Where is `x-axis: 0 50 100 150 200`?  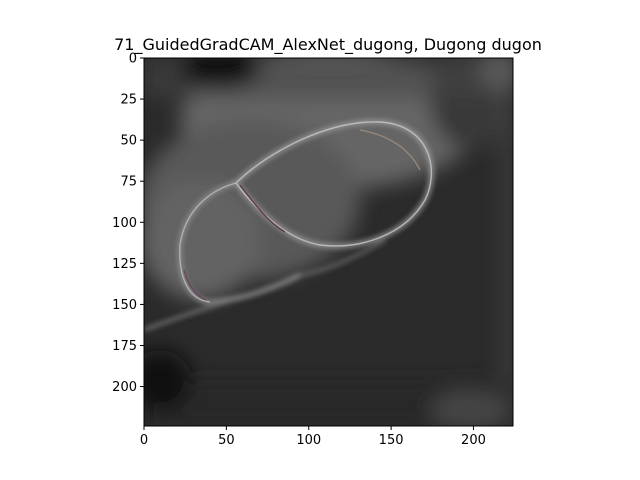
x-axis: 0 50 100 150 200 is located at coordinates (313, 437).